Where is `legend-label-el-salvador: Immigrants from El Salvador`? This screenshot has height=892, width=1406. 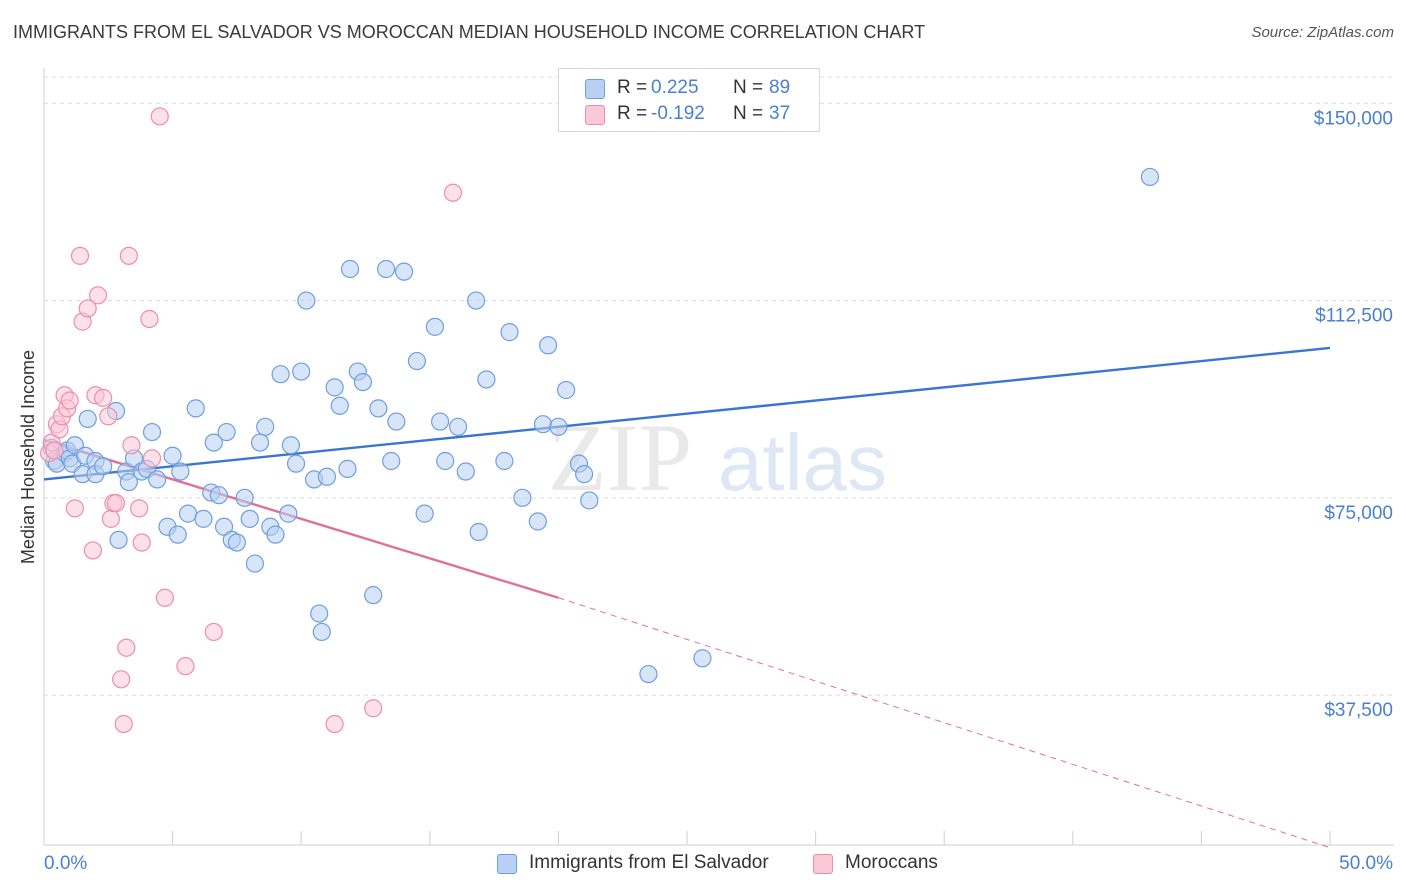 legend-label-el-salvador: Immigrants from El Salvador is located at coordinates (649, 862).